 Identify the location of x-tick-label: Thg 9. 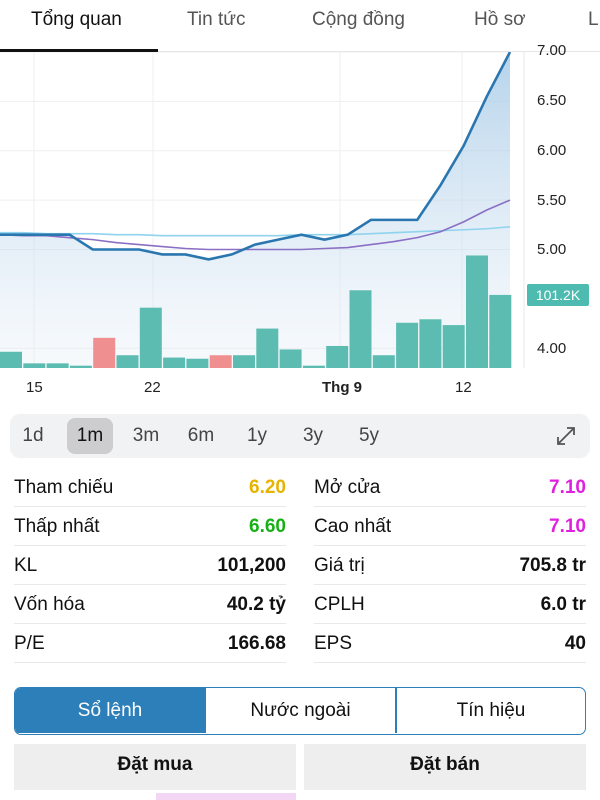
(342, 387).